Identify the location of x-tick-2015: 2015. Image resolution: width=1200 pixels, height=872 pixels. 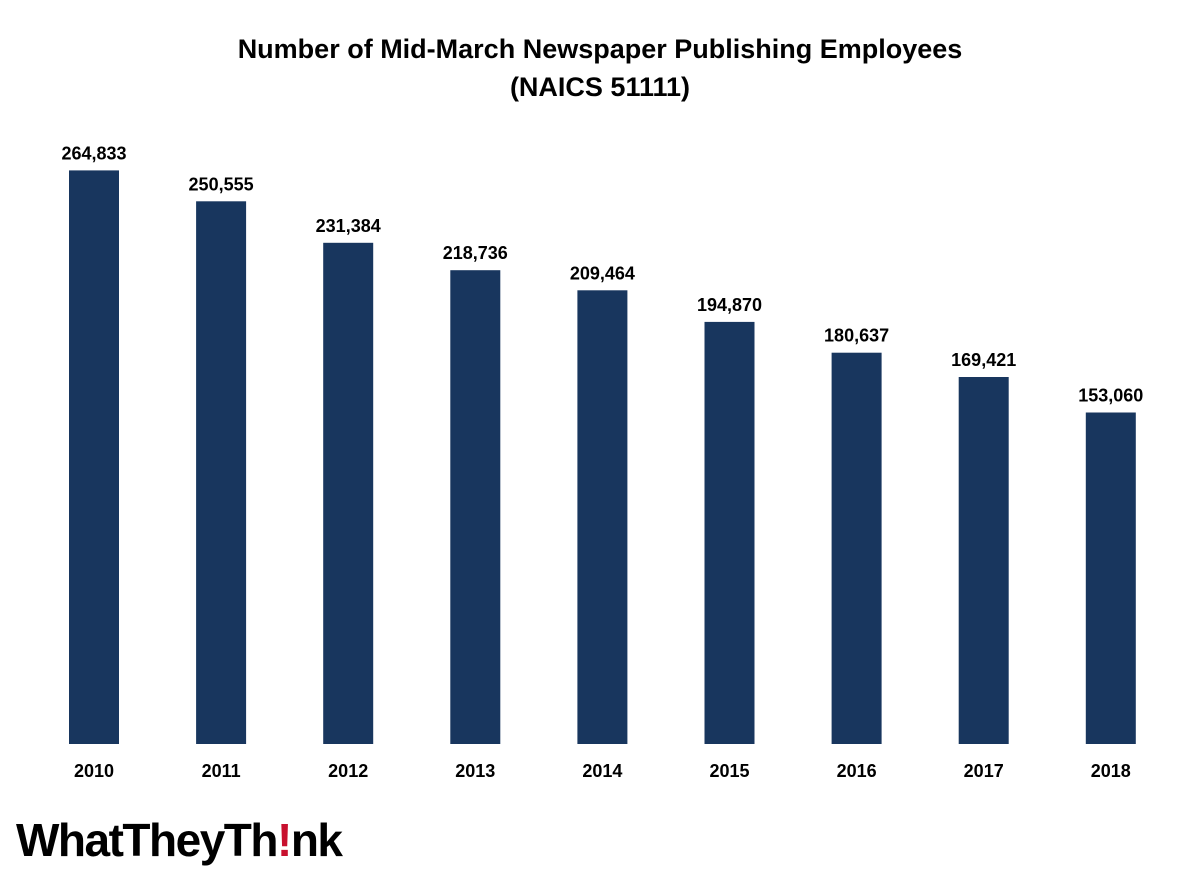
(729, 771).